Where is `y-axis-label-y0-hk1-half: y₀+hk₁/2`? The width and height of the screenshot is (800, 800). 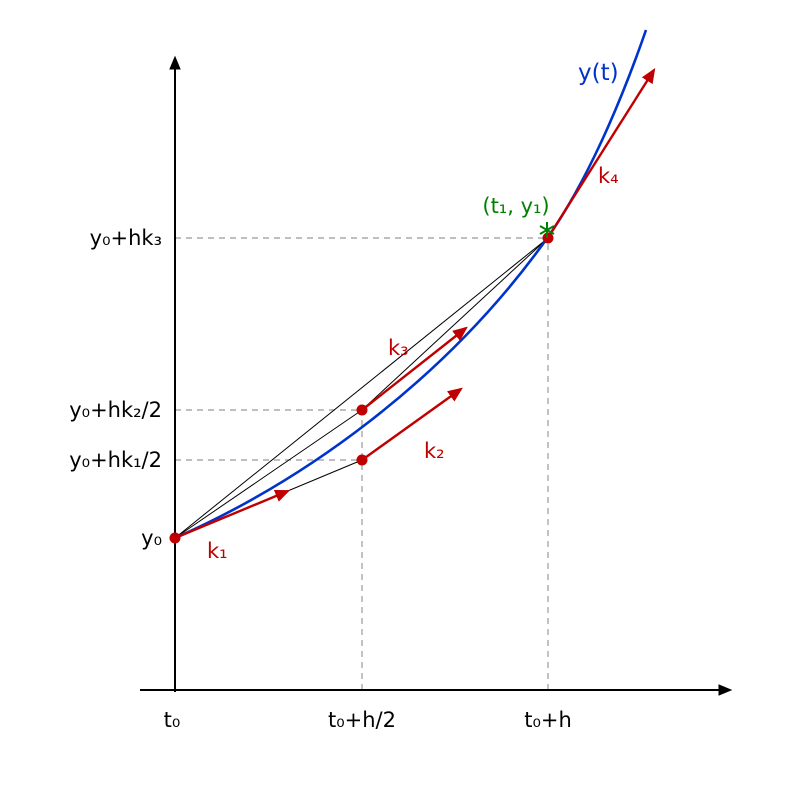
y-axis-label-y0-hk1-half: y₀+hk₁/2 is located at coordinates (115, 460).